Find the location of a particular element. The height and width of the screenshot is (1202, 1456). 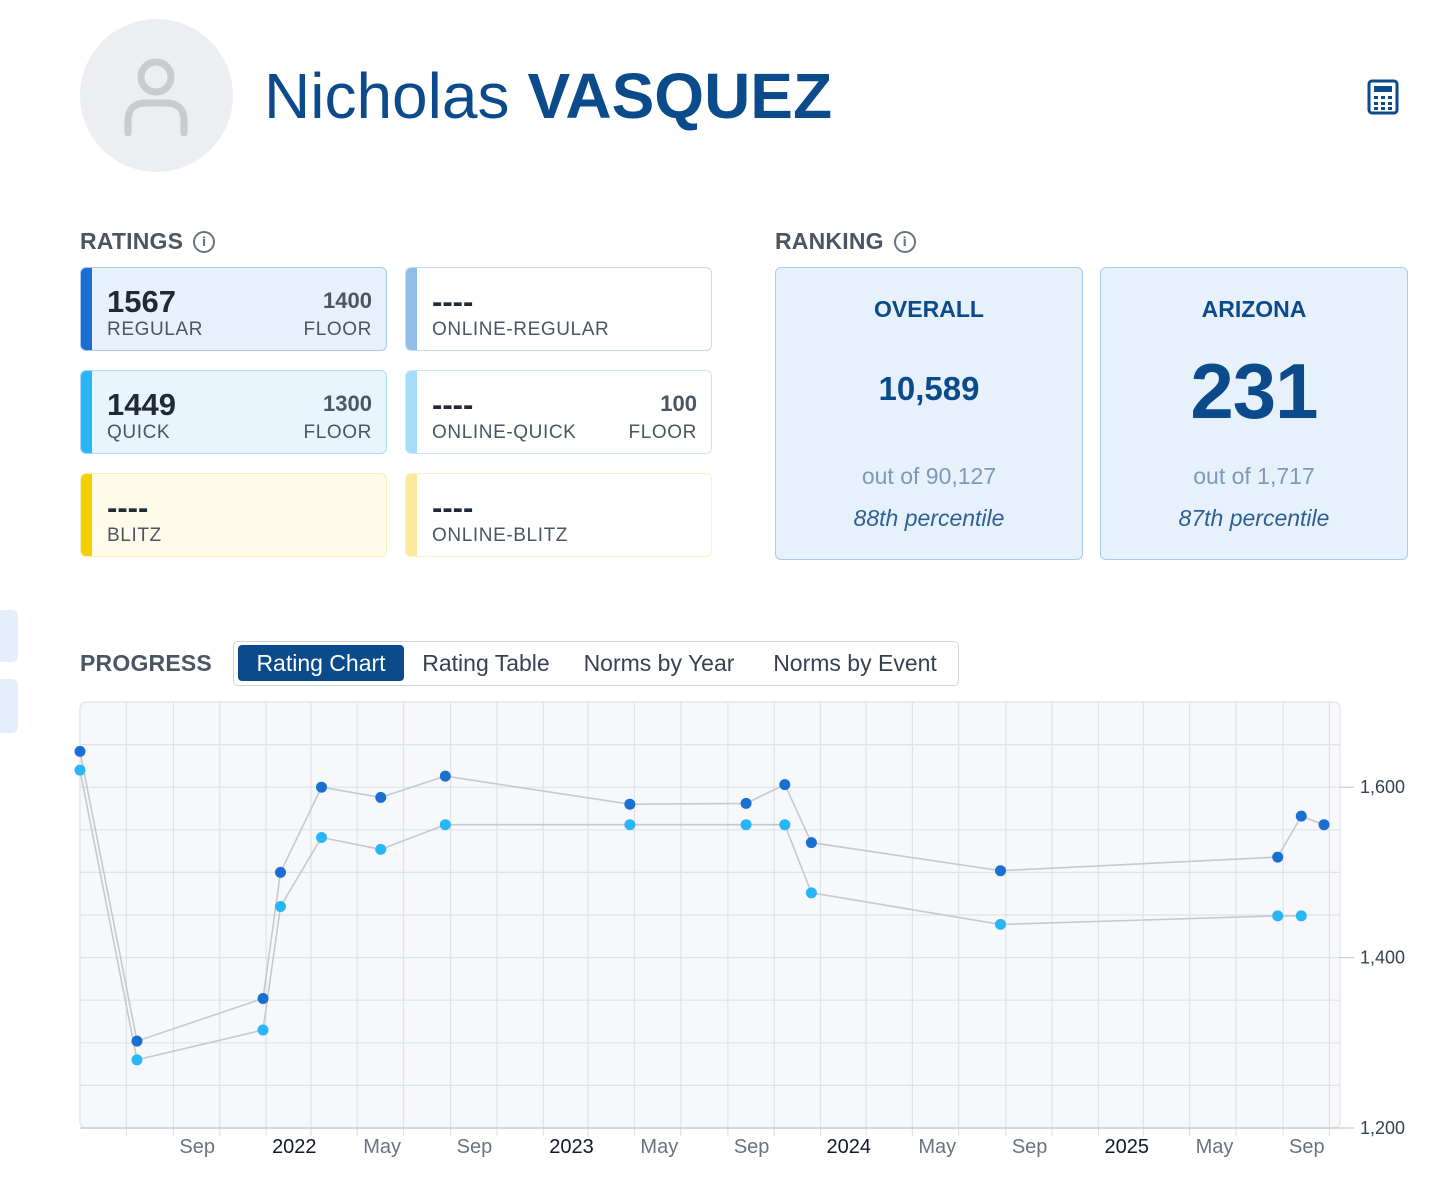

y-tick-label: 1,400 is located at coordinates (1382, 958).